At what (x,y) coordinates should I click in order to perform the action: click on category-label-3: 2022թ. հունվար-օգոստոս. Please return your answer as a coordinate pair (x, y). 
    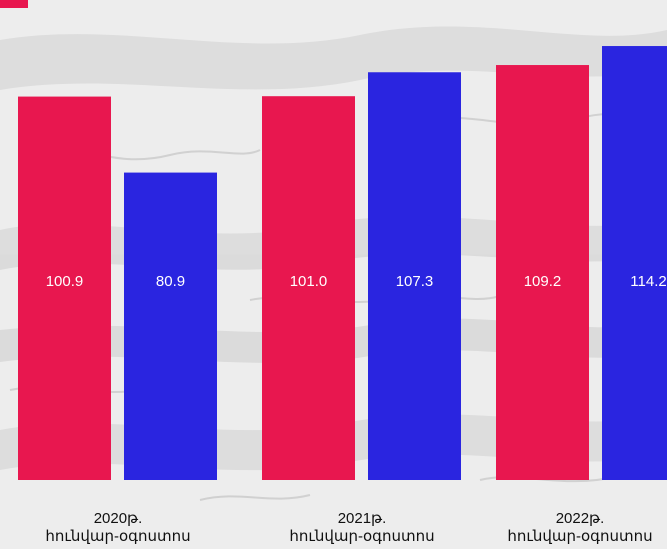
    Looking at the image, I should click on (573, 528).